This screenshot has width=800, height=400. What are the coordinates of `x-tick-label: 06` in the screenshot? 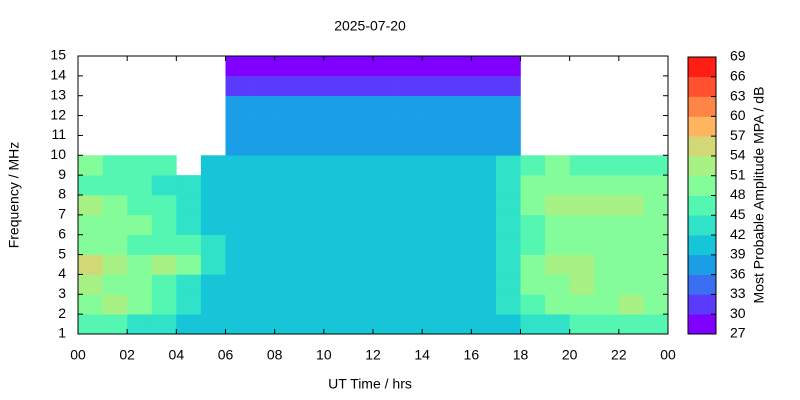 It's located at (226, 355).